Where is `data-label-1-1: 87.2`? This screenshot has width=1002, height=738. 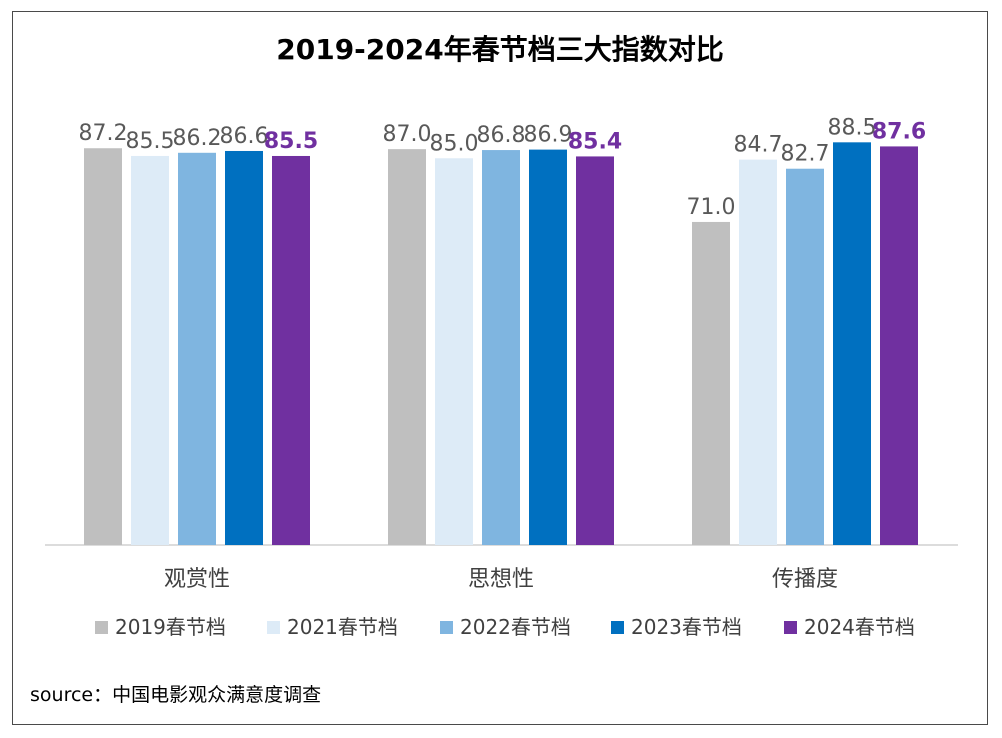
data-label-1-1: 87.2 is located at coordinates (103, 133).